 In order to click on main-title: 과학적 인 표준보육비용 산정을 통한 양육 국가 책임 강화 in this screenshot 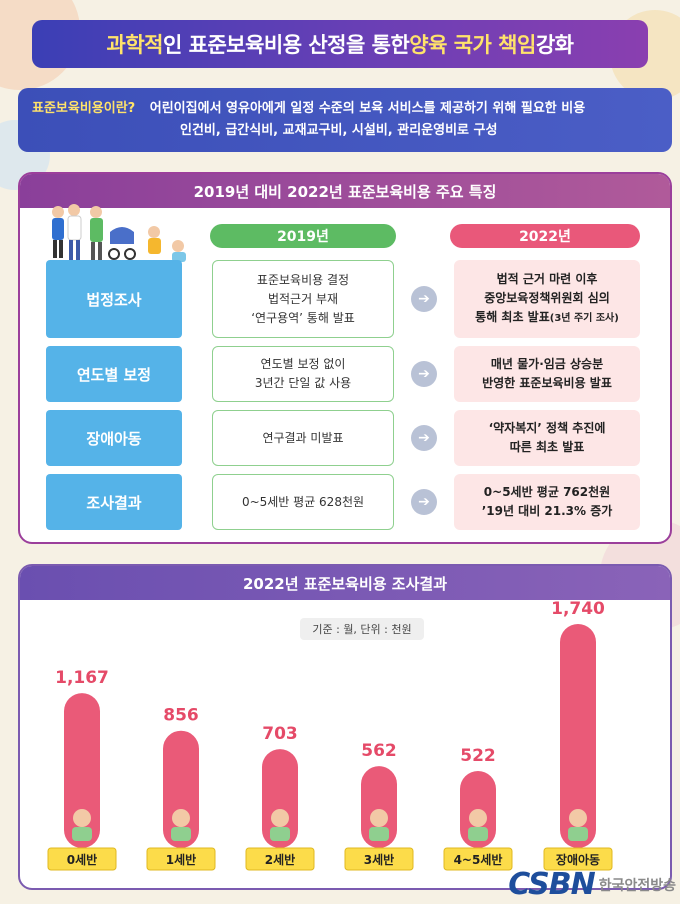, I will do `click(340, 44)`.